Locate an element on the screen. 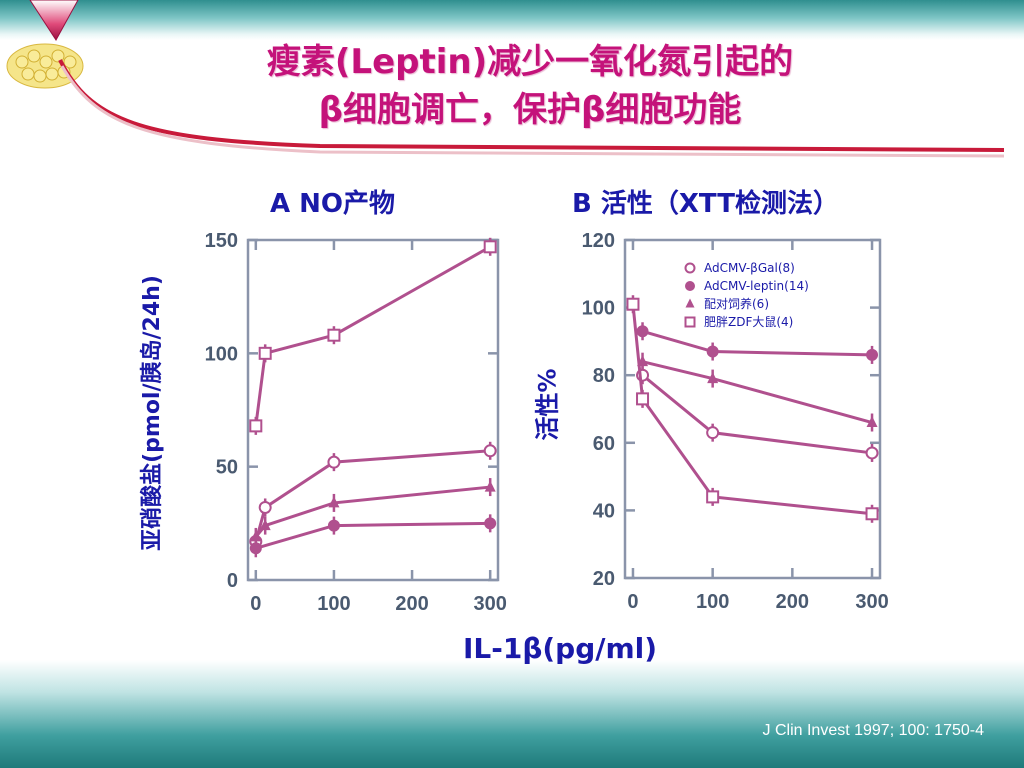 This screenshot has width=1024, height=768. panel-b-ytick-label: 80 is located at coordinates (604, 376).